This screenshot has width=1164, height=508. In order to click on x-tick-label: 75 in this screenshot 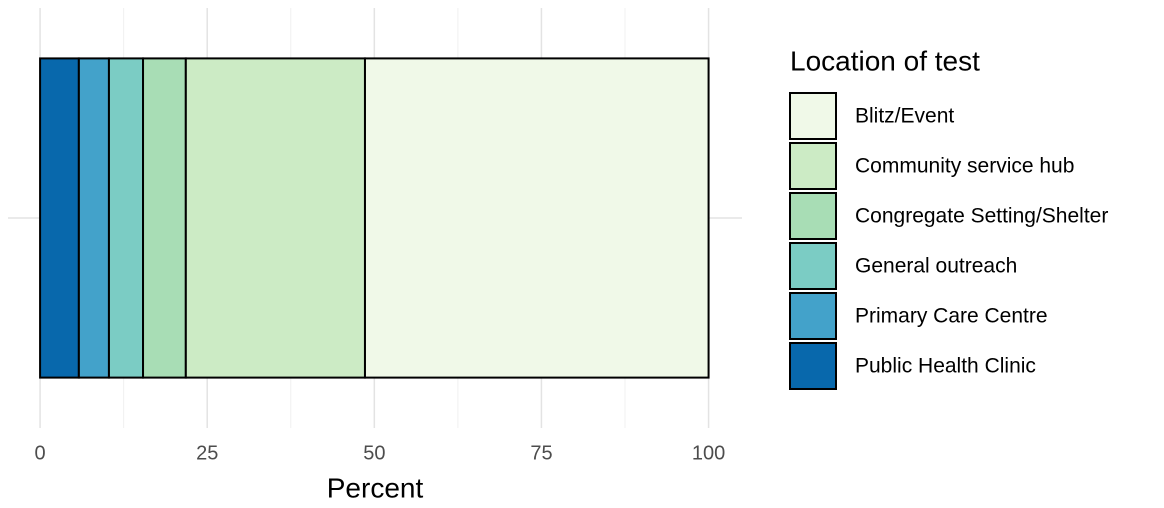, I will do `click(541, 453)`.